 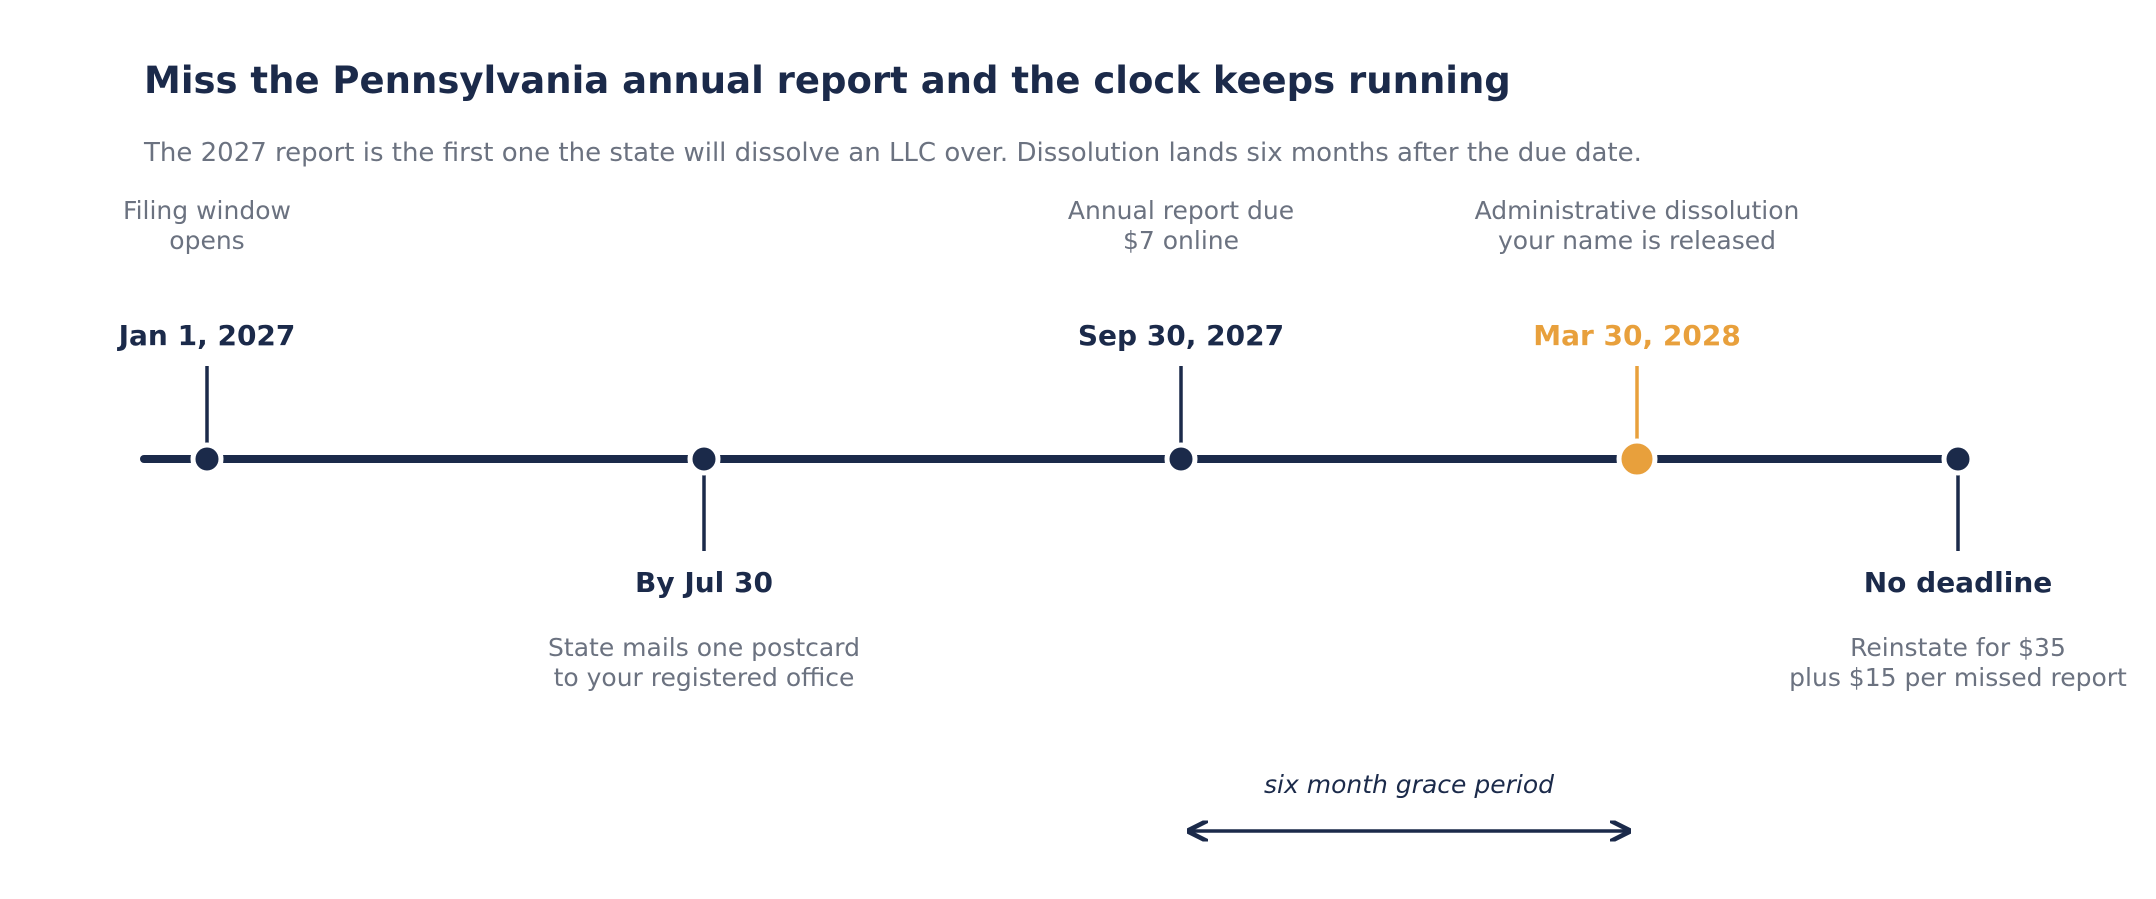 I want to click on milestone-annual-report-due: Annual report due $7 online Sep 30, 2027, so click(x=1181, y=336).